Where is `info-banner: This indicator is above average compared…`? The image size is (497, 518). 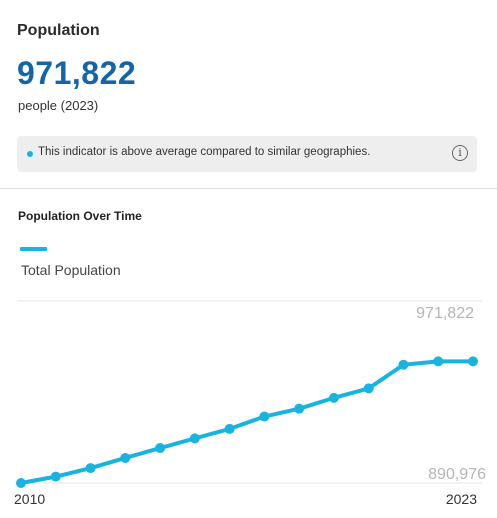
info-banner: This indicator is above average compared… is located at coordinates (247, 154).